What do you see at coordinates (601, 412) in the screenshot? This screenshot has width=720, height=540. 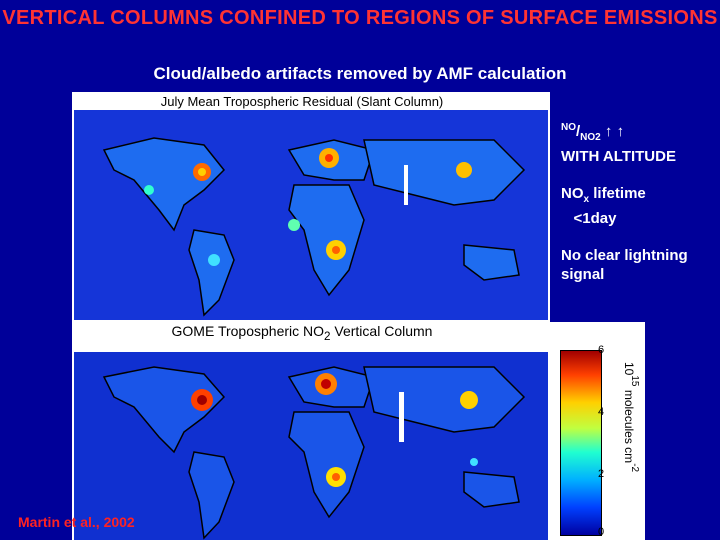 I see `colorbar-tick: 4` at bounding box center [601, 412].